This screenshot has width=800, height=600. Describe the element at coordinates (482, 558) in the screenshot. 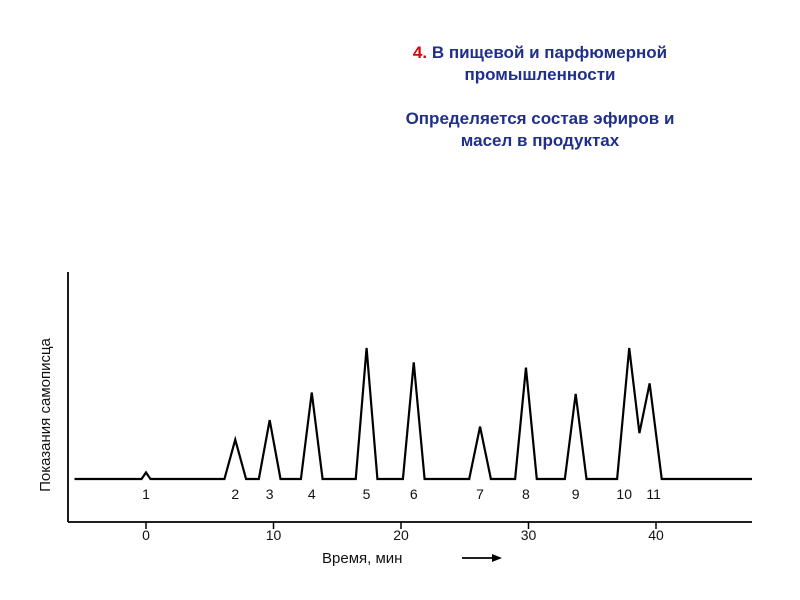

I see `x-axis-arrow` at that location.